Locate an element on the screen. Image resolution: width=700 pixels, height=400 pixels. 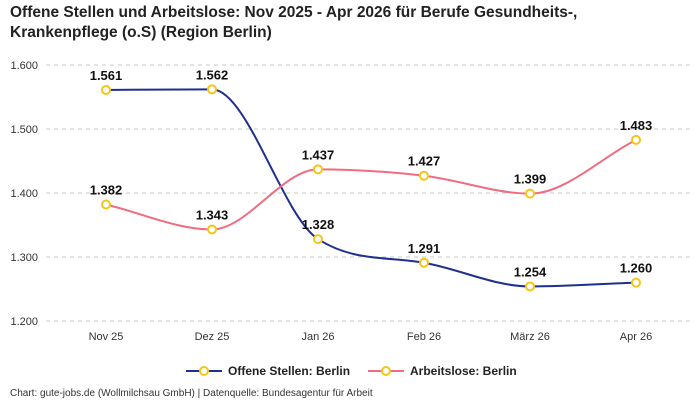
y-axis: 1.200 1.300 1.400 1.500 1.600 is located at coordinates (24, 194).